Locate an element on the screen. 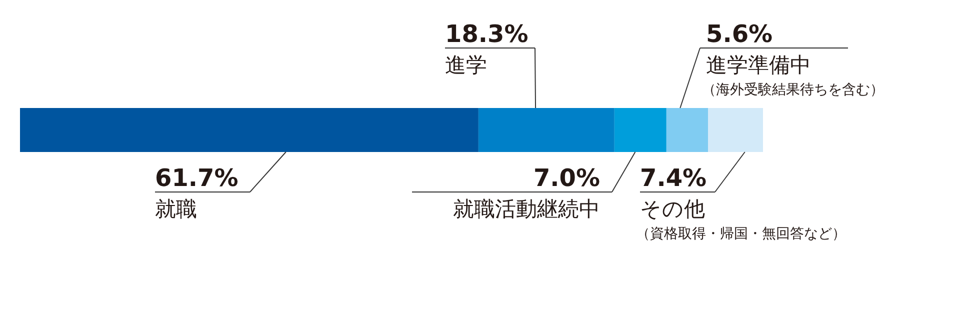 The width and height of the screenshot is (975, 332). series-label: 進学 is located at coordinates (466, 65).